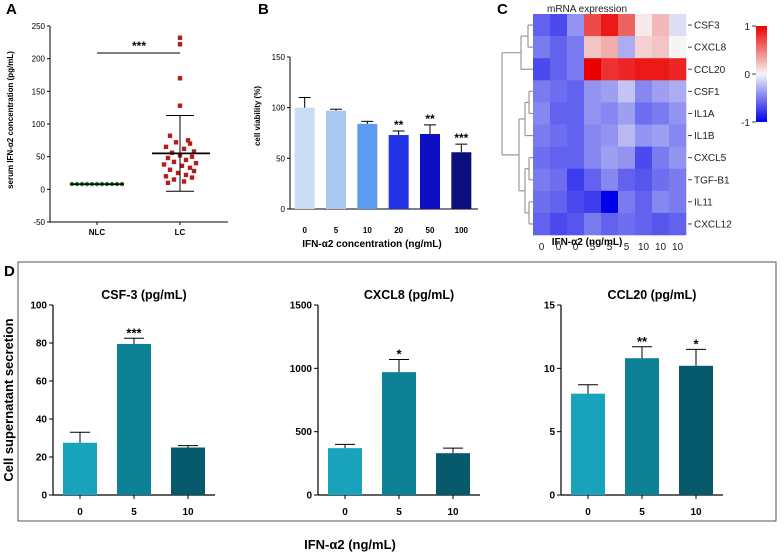 This screenshot has width=784, height=555. What do you see at coordinates (44, 496) in the screenshot?
I see `d1-ytick-label: 0` at bounding box center [44, 496].